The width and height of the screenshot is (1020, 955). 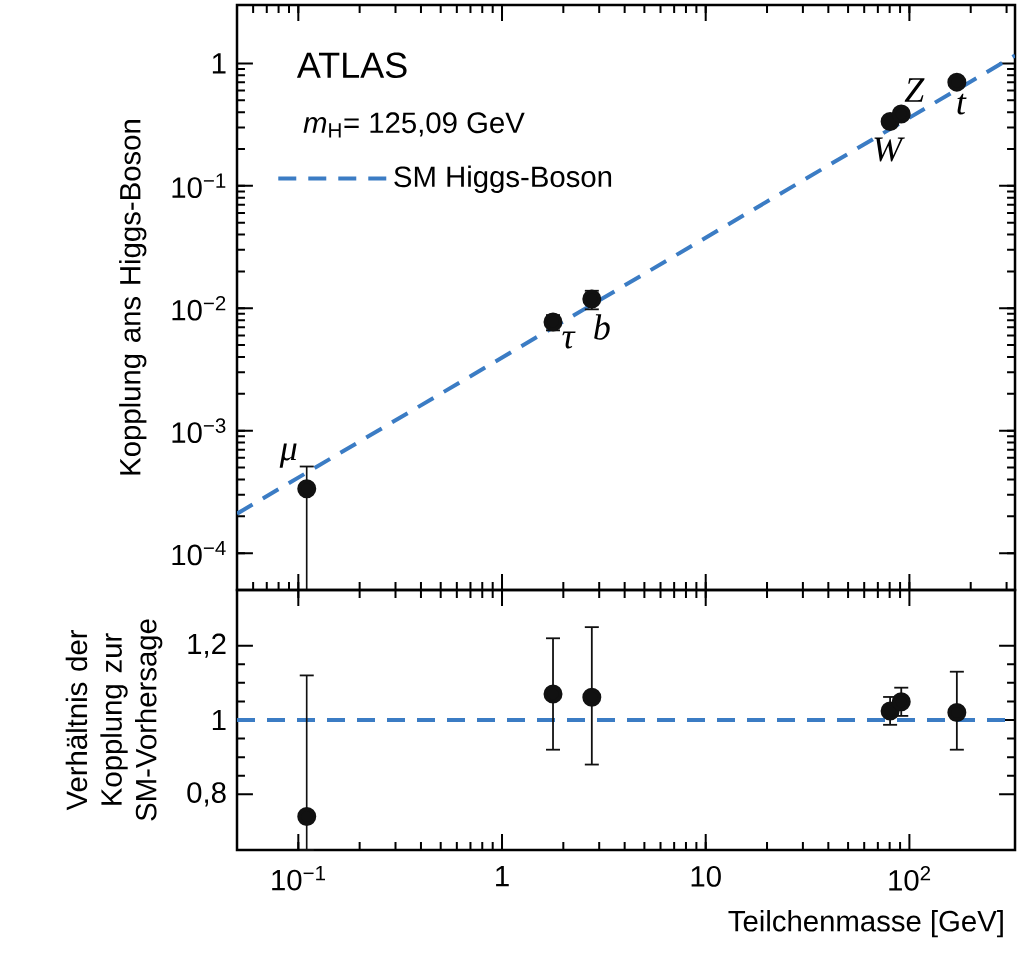 What do you see at coordinates (206, 794) in the screenshot?
I see `y-tick-label: 0,8` at bounding box center [206, 794].